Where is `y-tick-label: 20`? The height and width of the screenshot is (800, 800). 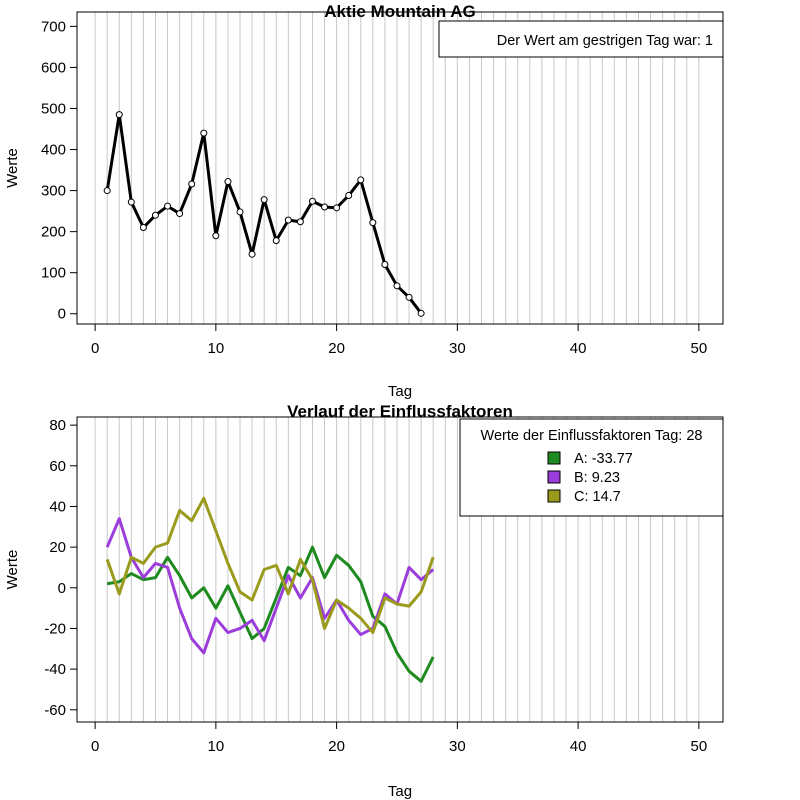 y-tick-label: 20 is located at coordinates (57, 547).